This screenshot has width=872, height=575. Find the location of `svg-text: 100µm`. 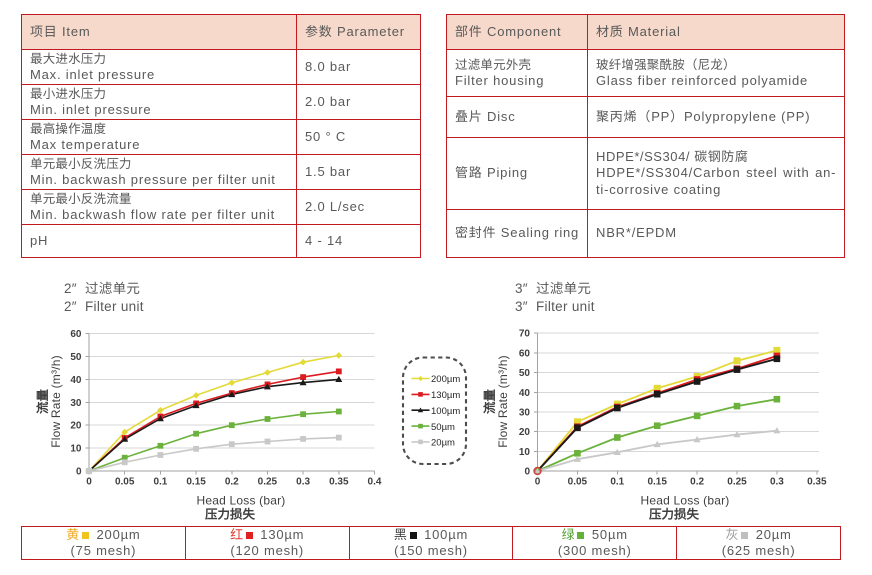

svg-text: 100µm is located at coordinates (445, 411).